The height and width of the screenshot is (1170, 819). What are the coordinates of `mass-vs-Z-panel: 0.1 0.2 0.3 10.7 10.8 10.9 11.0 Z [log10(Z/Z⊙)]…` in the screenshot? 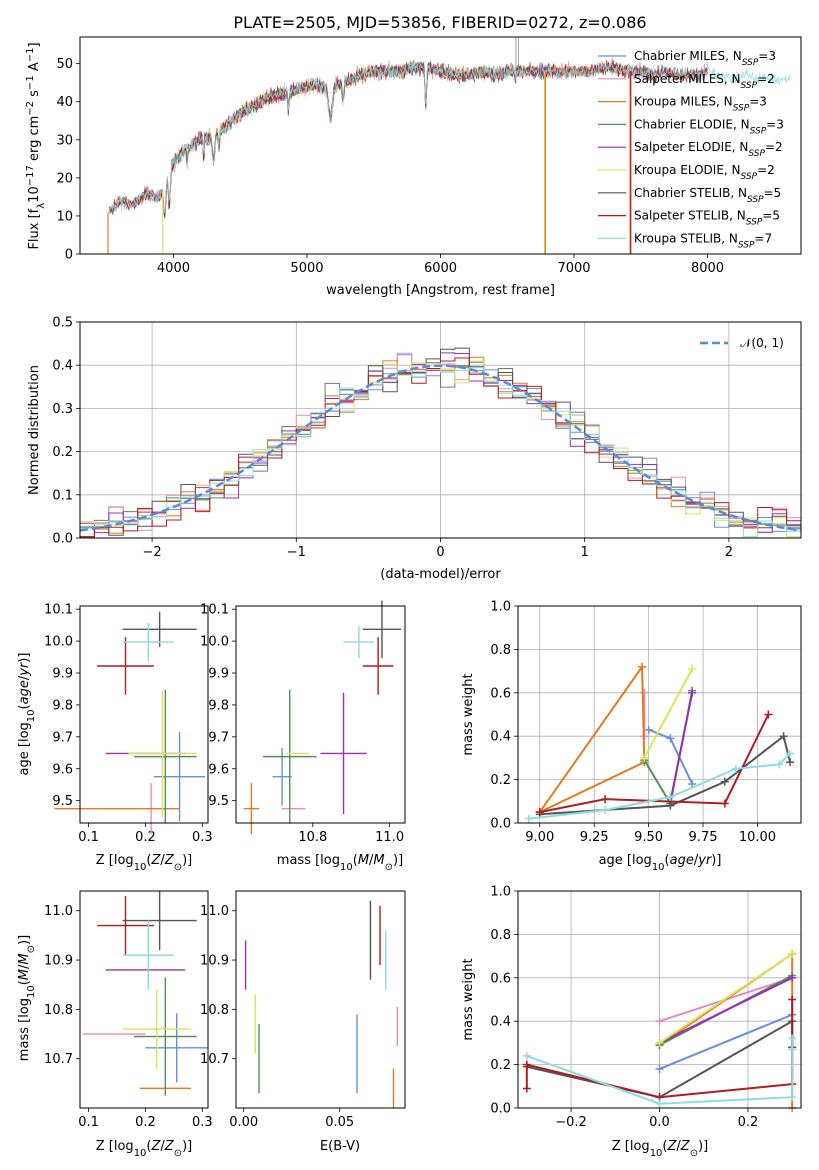 It's located at (115, 1024).